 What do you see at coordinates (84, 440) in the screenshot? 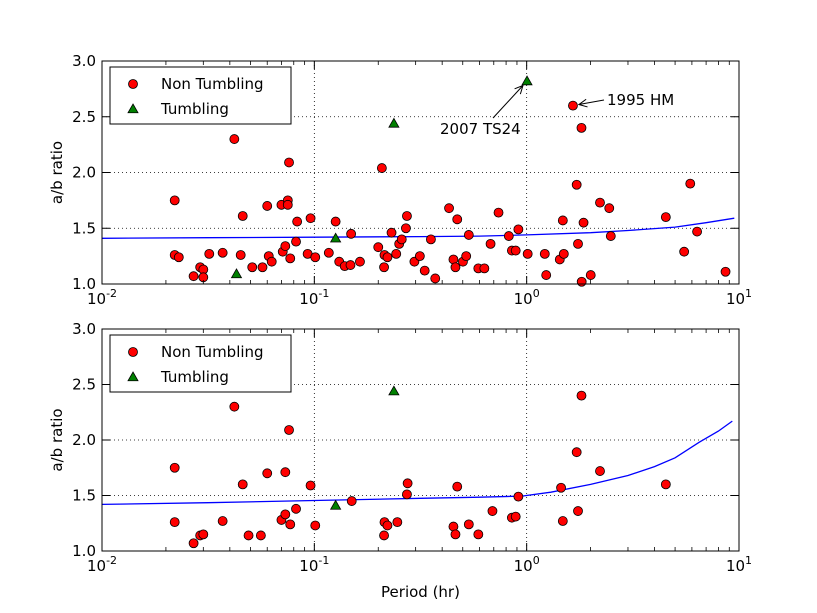
I see `p2-y-tick-label-2: 2.0` at bounding box center [84, 440].